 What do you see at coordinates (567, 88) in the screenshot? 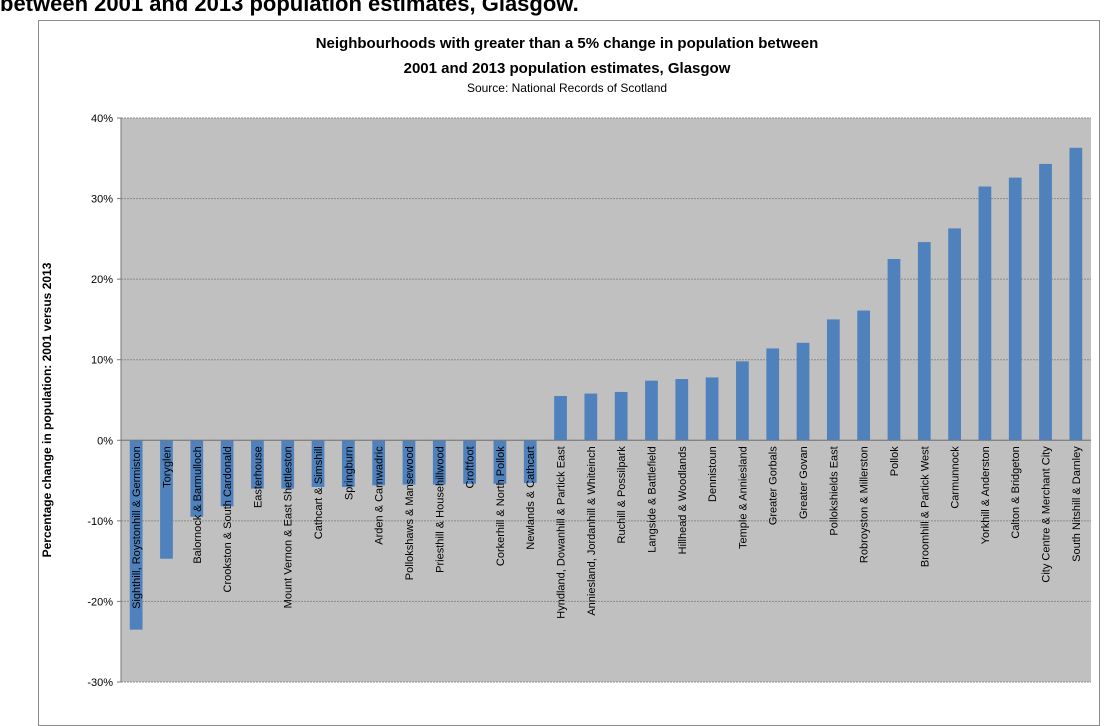
I see `chart-subtitle: Source: National Records of Scotland` at bounding box center [567, 88].